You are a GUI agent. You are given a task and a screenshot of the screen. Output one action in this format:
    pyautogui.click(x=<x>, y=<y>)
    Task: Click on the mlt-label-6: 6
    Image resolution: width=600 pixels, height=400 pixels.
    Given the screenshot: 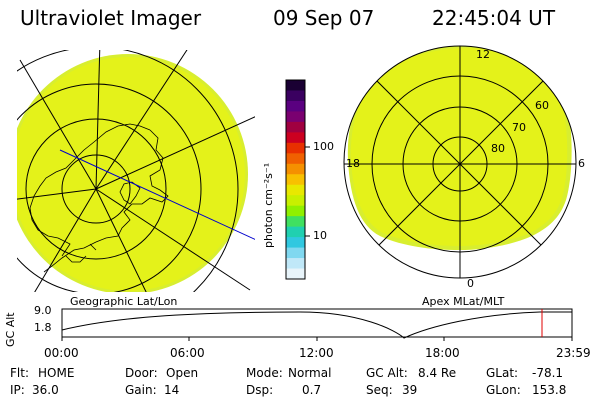 What is the action you would take?
    pyautogui.click(x=581, y=163)
    